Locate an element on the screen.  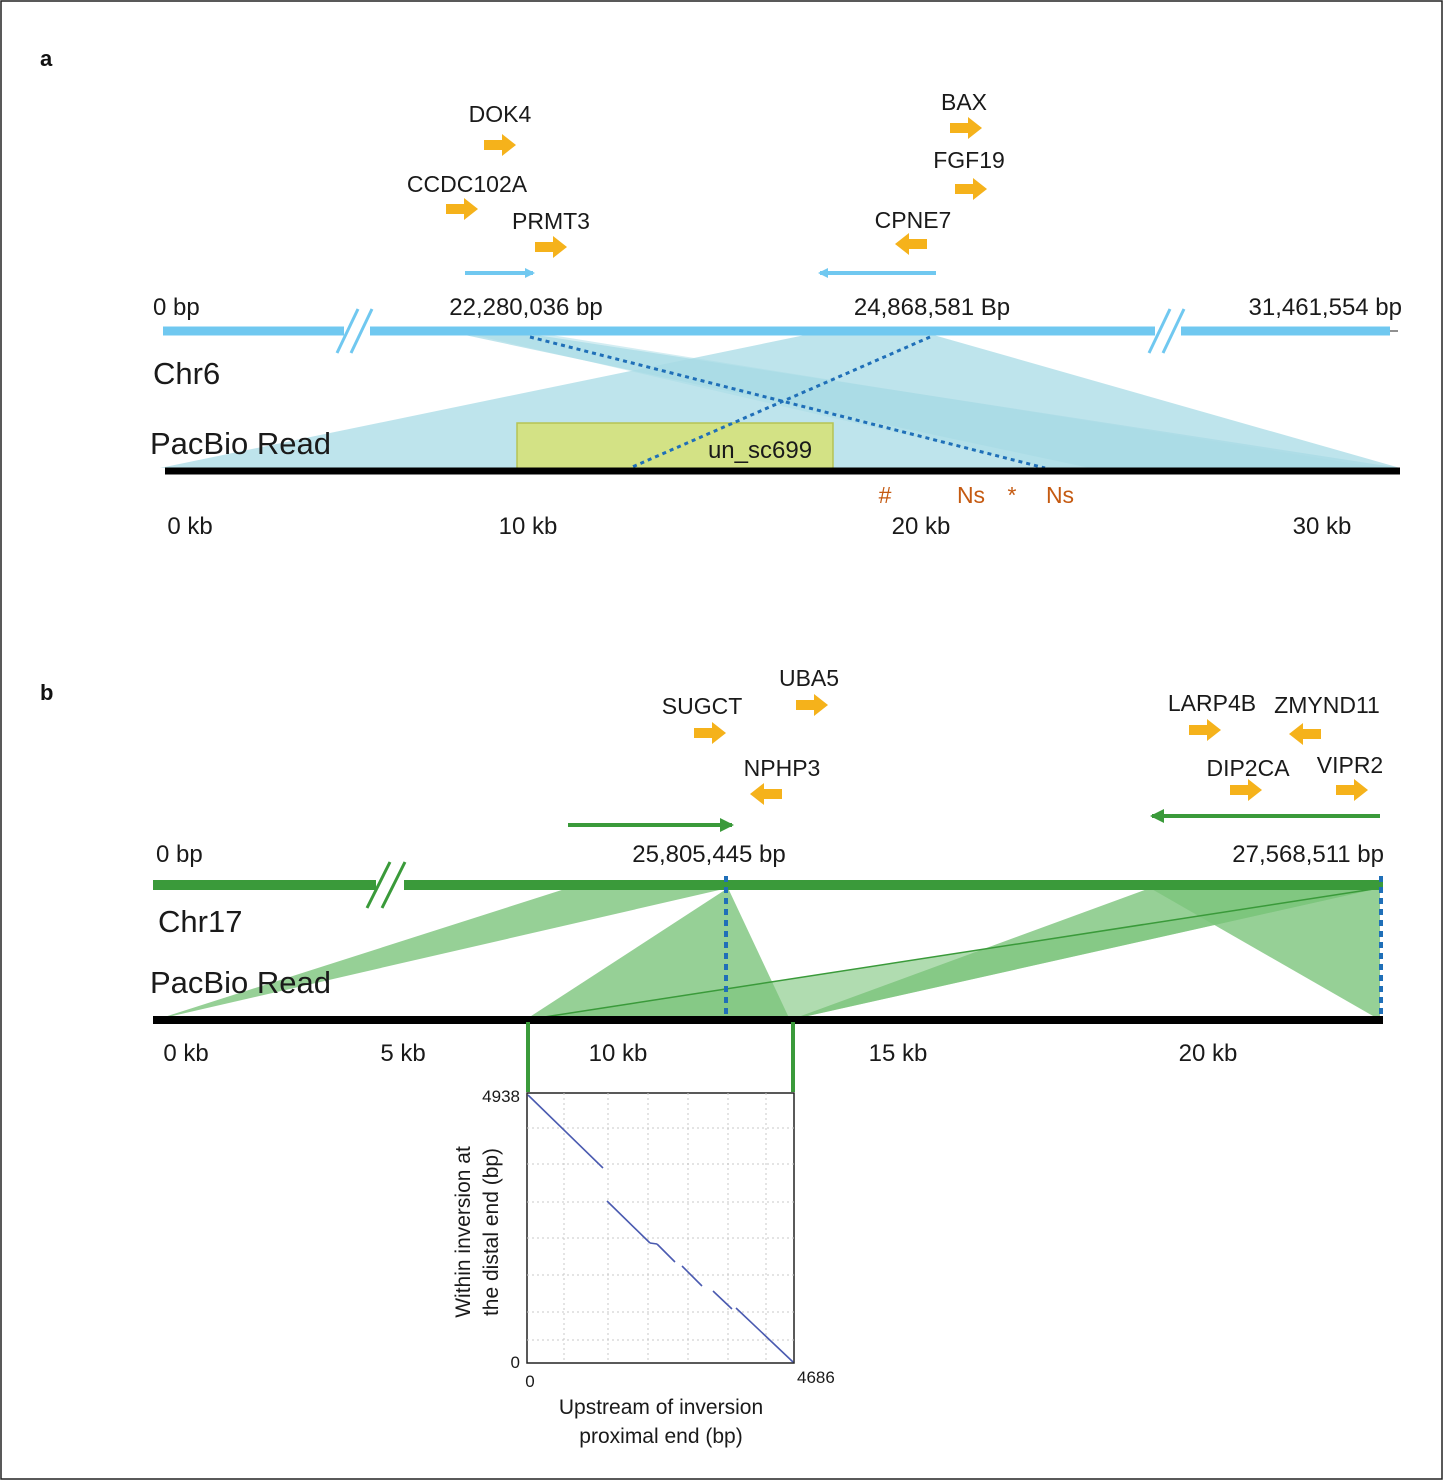
gene-arrow-zmynd11-icon is located at coordinates (1305, 734).